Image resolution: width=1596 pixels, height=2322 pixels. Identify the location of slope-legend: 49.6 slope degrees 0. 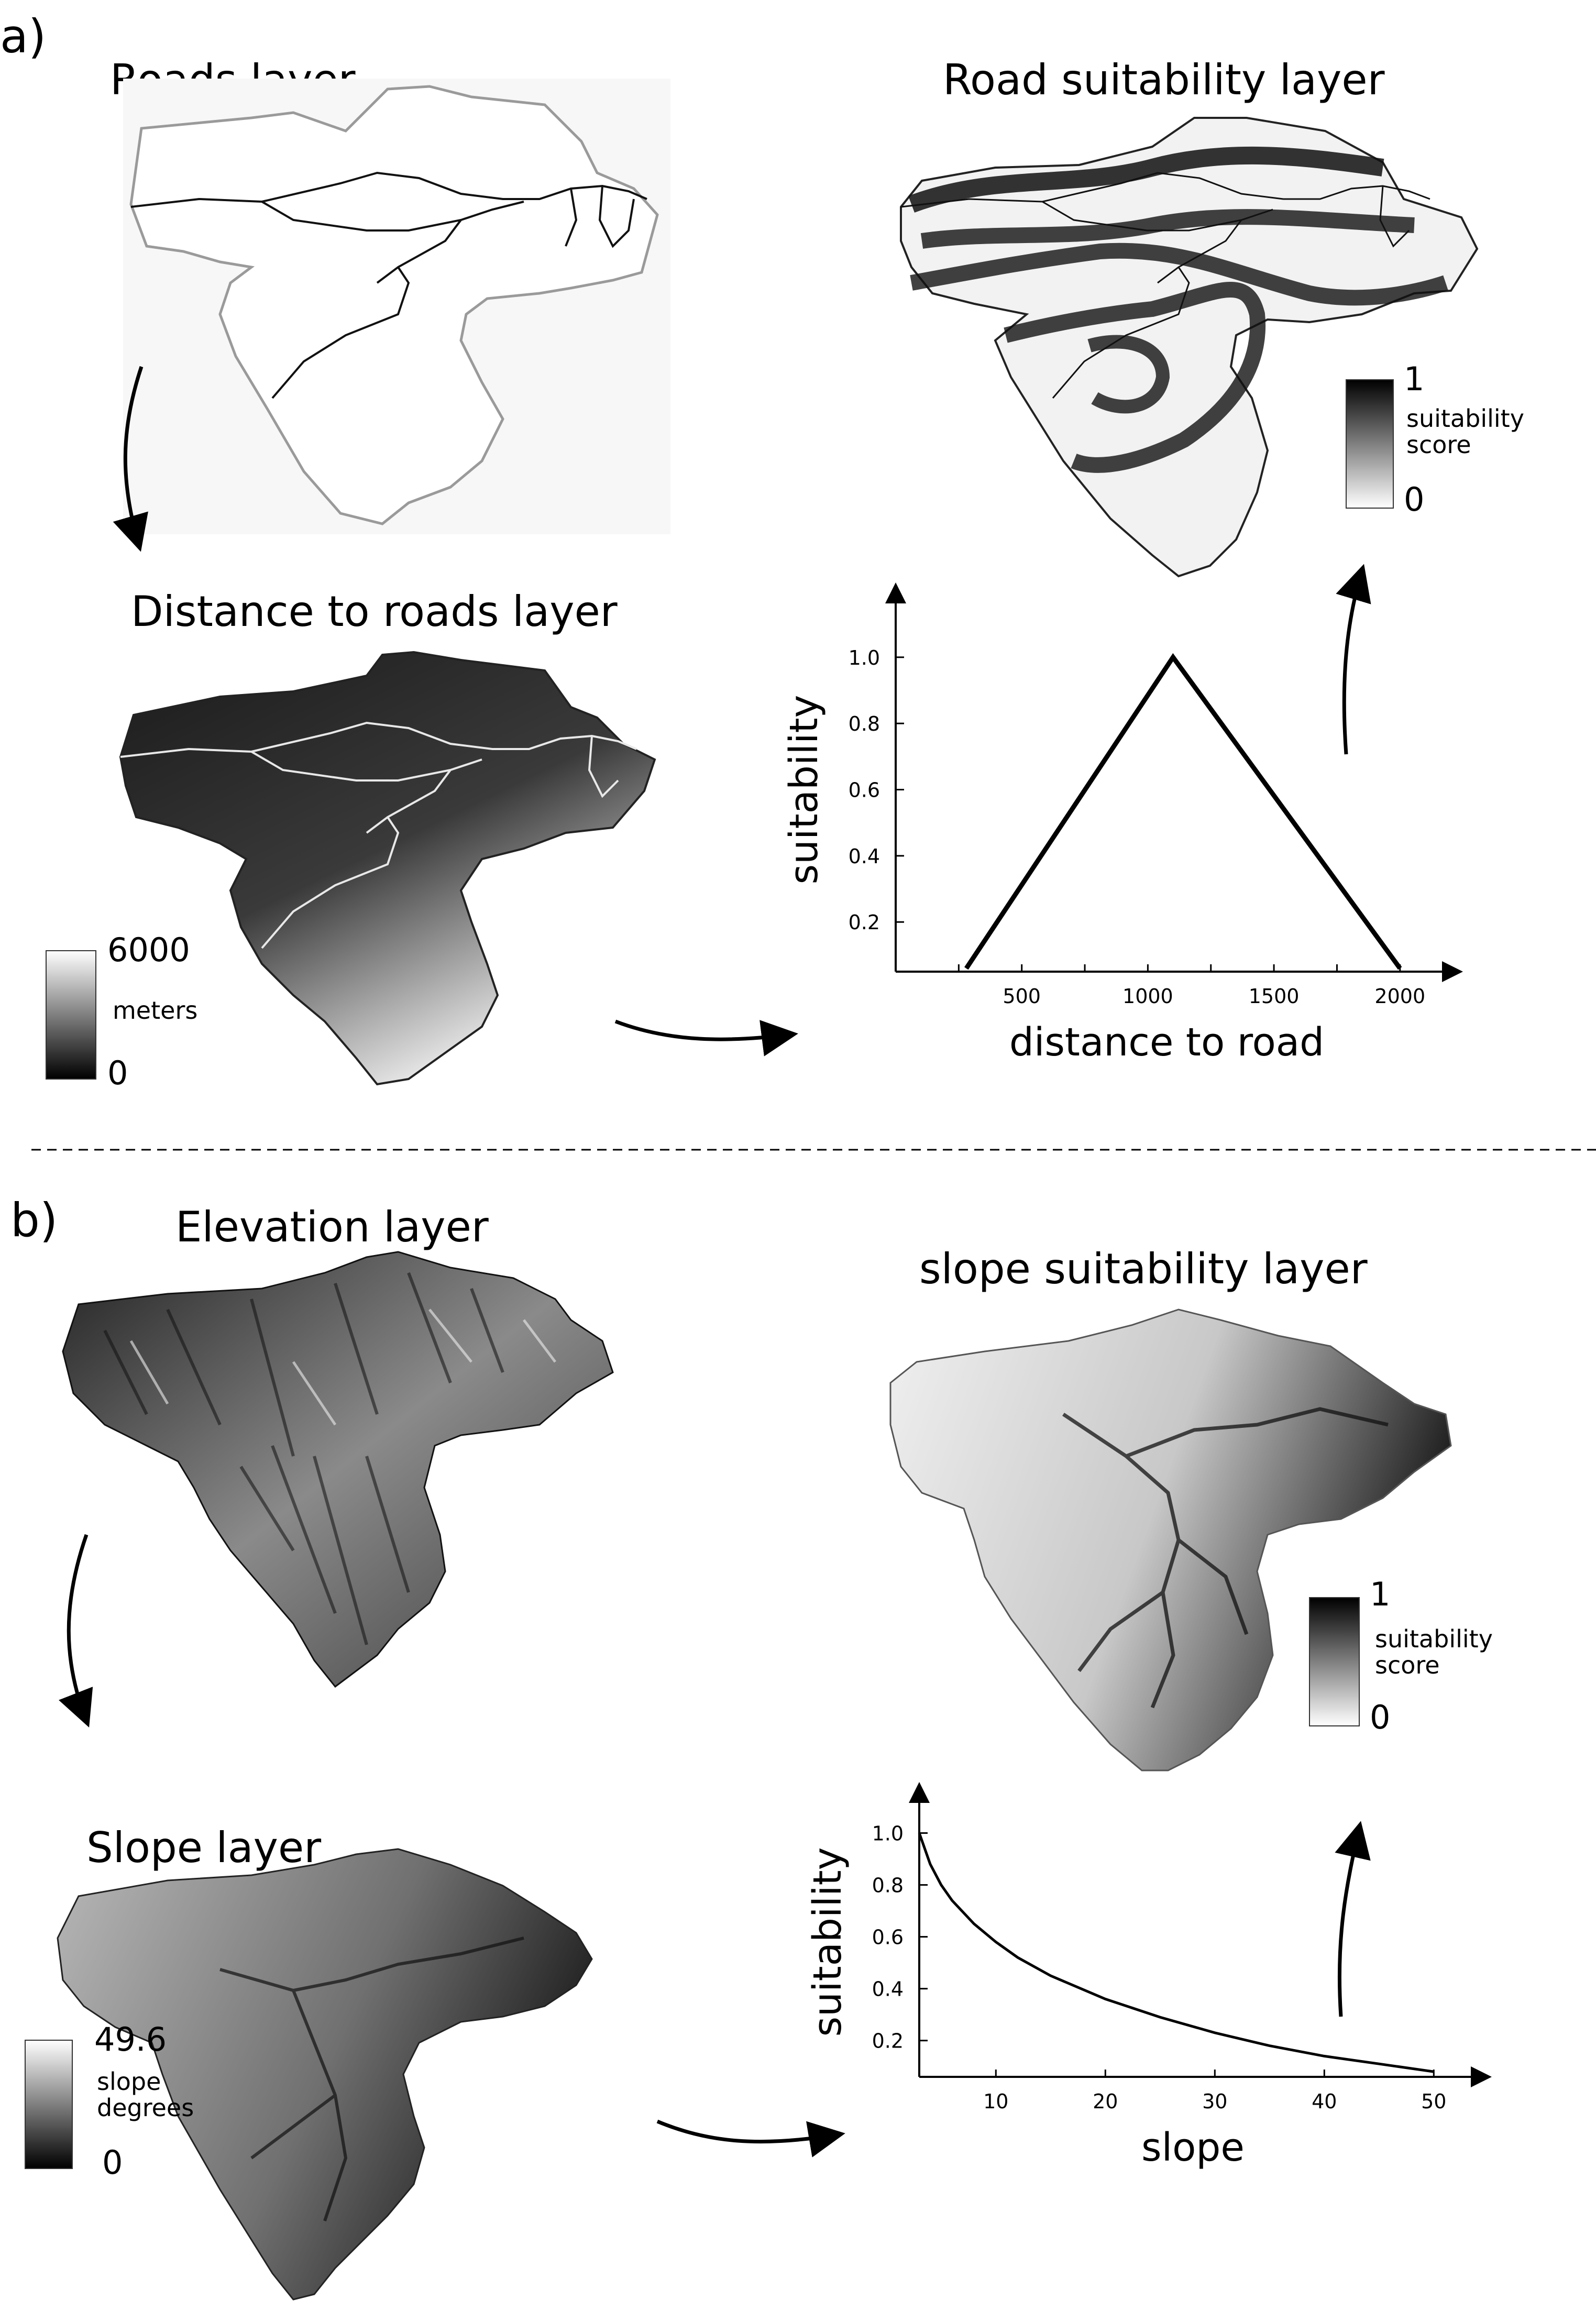
(109, 2101).